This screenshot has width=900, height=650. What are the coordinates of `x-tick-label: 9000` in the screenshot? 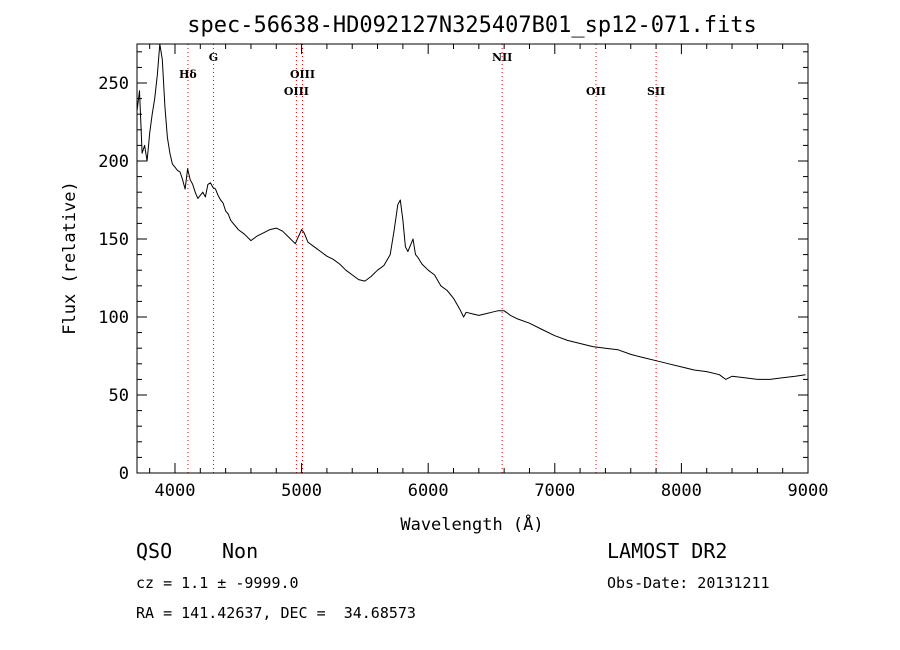 It's located at (808, 491).